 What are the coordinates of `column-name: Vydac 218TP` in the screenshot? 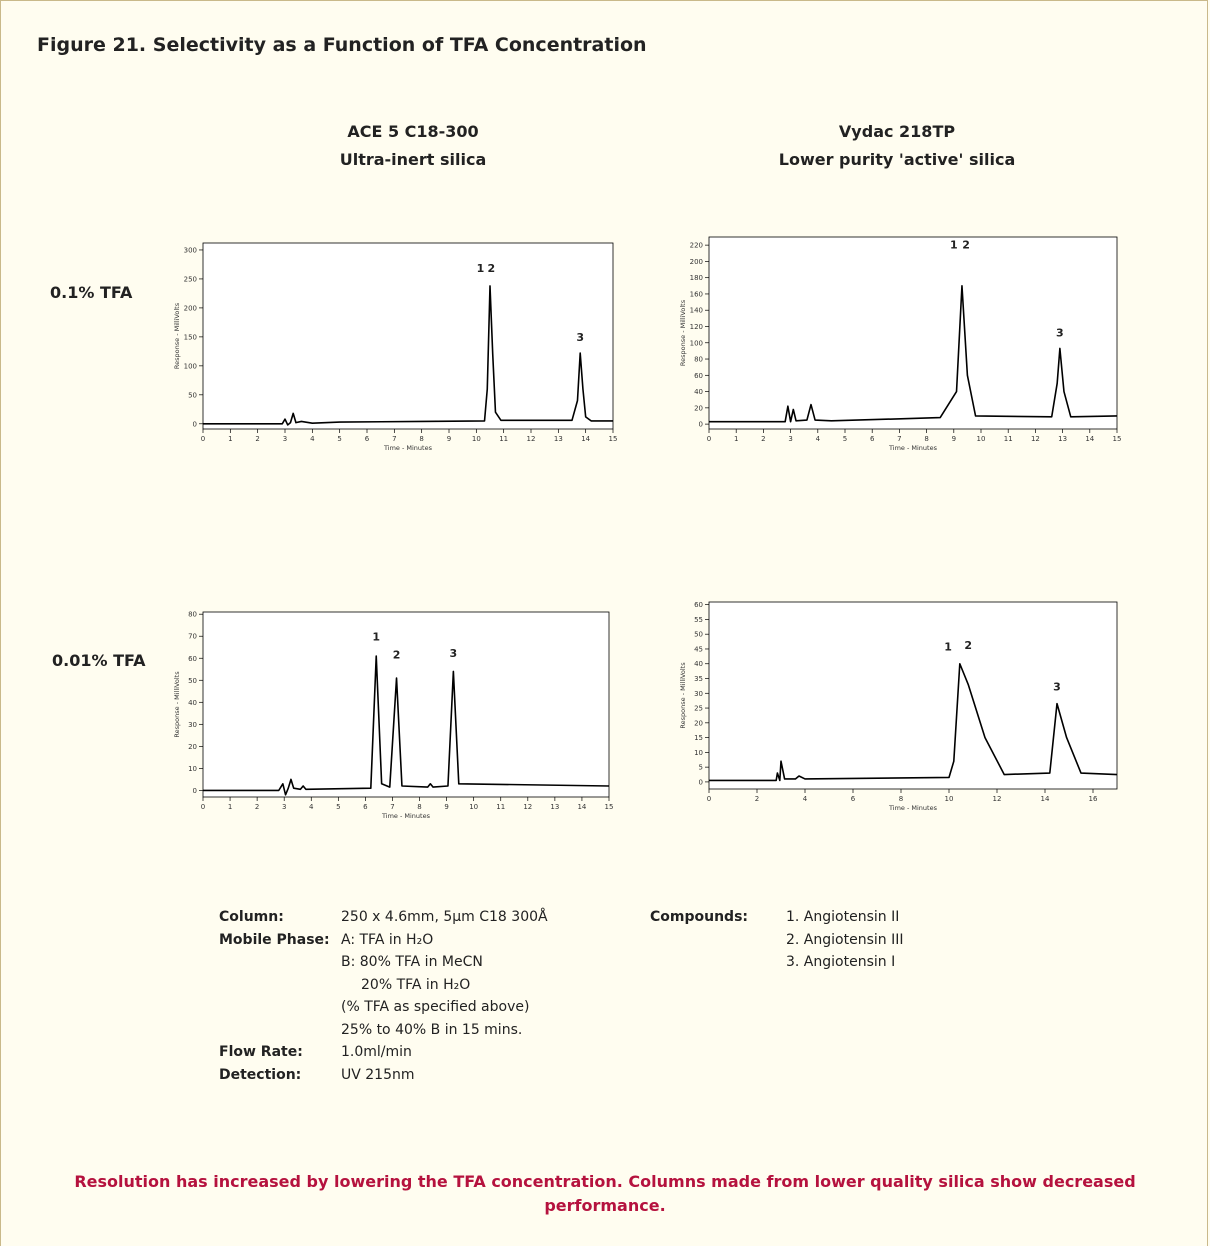 It's located at (897, 131).